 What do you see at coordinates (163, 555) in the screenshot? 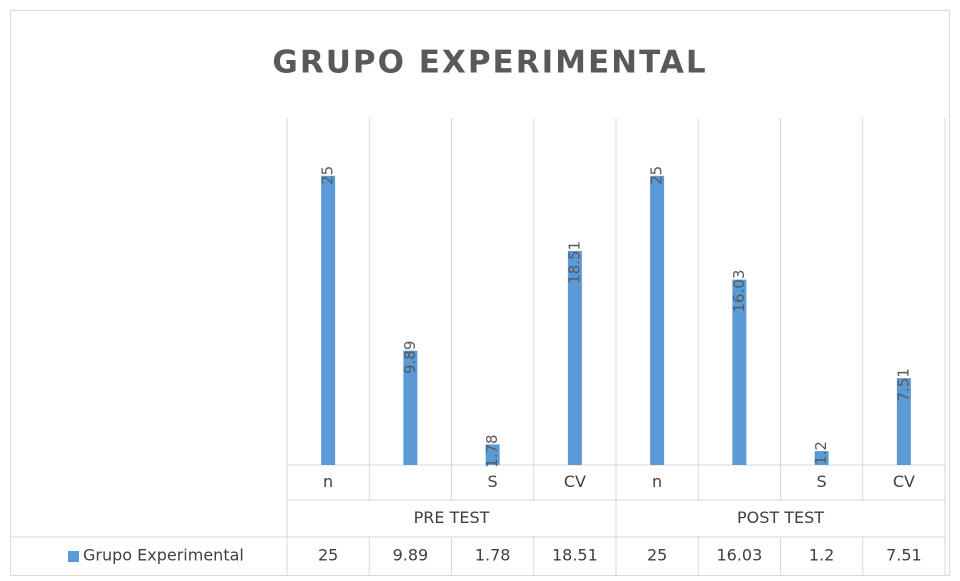
I see `legend-label: Grupo Experimental` at bounding box center [163, 555].